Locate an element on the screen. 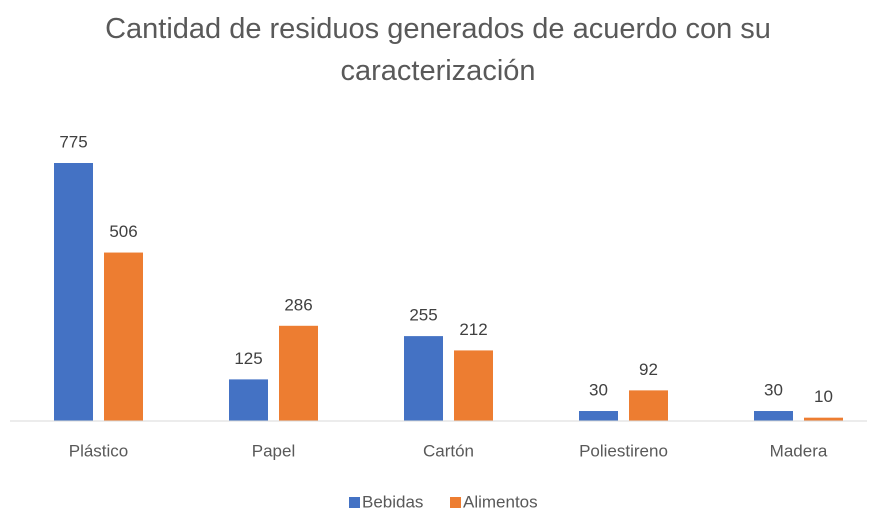  x-tick-label: Cartón is located at coordinates (448, 450).